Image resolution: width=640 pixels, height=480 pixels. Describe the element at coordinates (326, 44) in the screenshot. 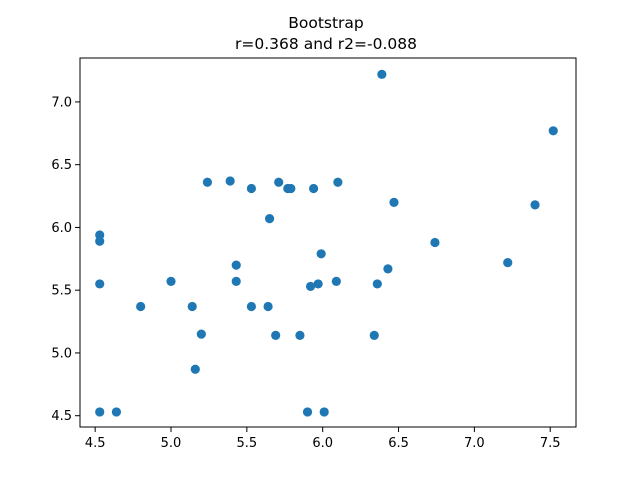

I see `chart-subtitle: r=0.368 and r2=-0.088` at that location.